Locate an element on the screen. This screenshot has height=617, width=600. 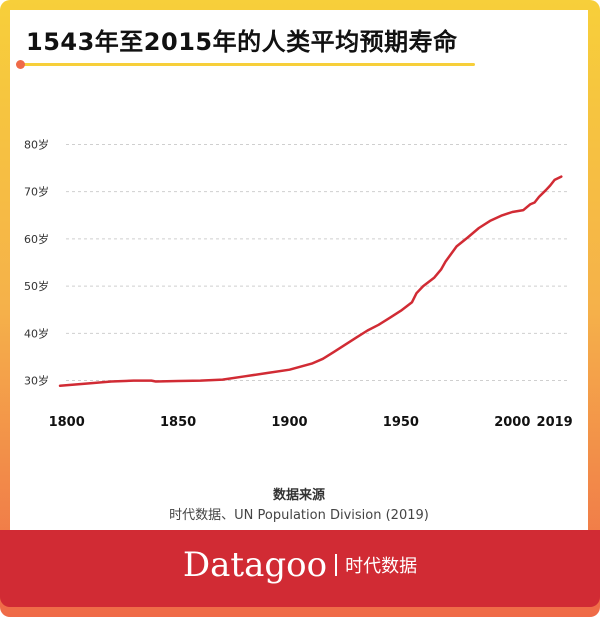
x-tick-label: 2000 is located at coordinates (512, 422).